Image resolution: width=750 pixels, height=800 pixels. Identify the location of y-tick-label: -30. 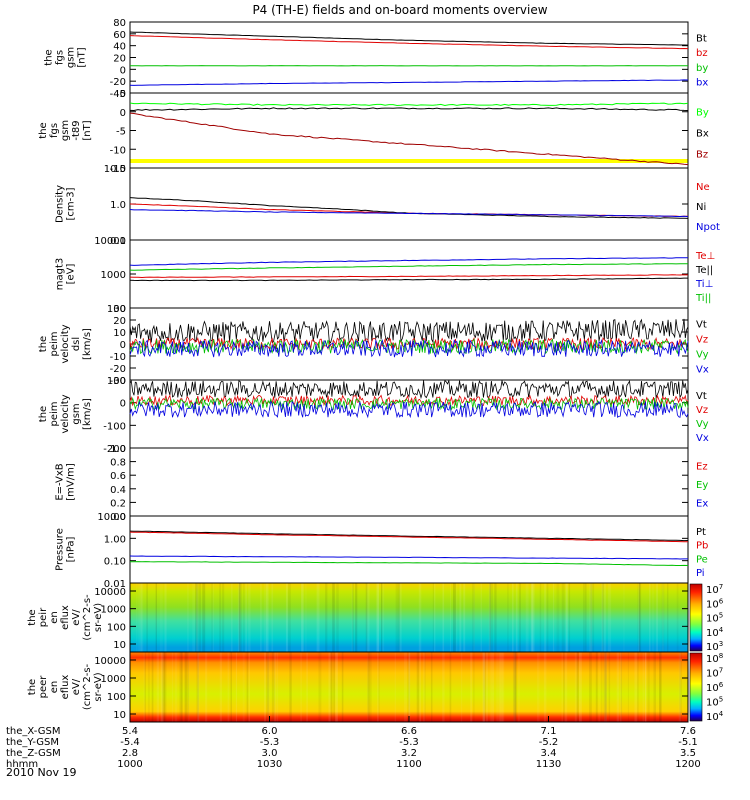
(118, 381).